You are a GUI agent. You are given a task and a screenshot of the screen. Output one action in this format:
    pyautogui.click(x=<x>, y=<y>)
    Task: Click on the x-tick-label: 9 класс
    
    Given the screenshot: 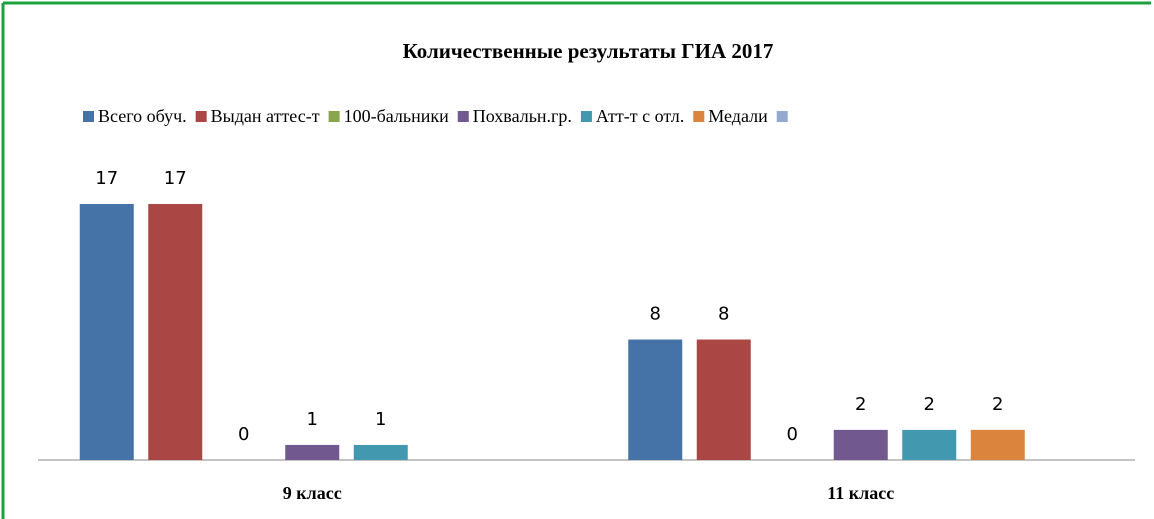 What is the action you would take?
    pyautogui.click(x=312, y=493)
    